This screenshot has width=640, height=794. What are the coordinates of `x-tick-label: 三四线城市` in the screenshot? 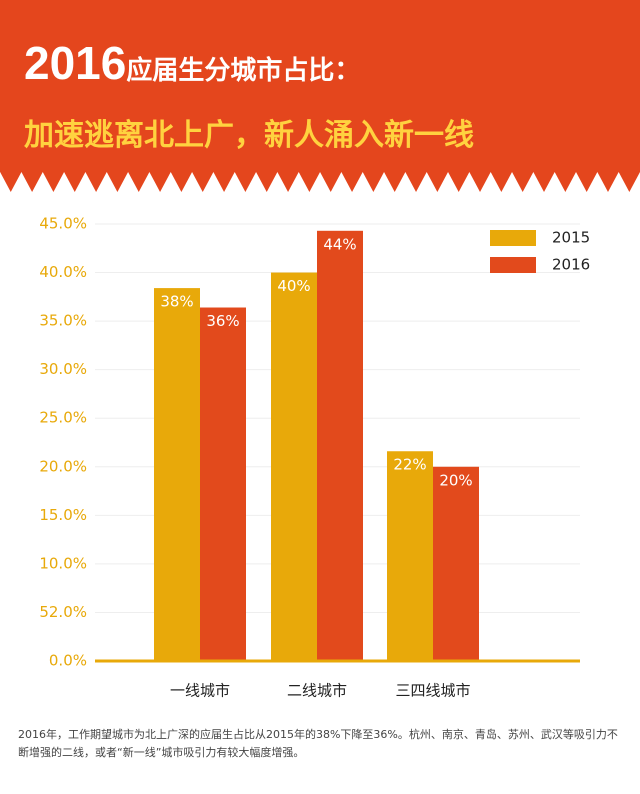 It's located at (432, 691).